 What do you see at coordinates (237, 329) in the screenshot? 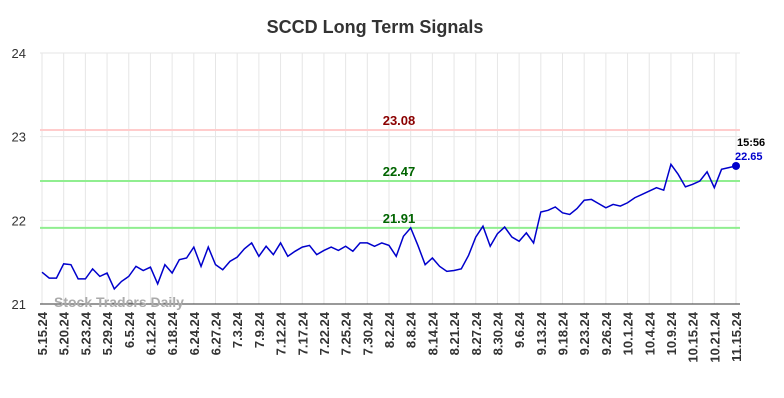
I see `x-tick-label: 7.3.24` at bounding box center [237, 329].